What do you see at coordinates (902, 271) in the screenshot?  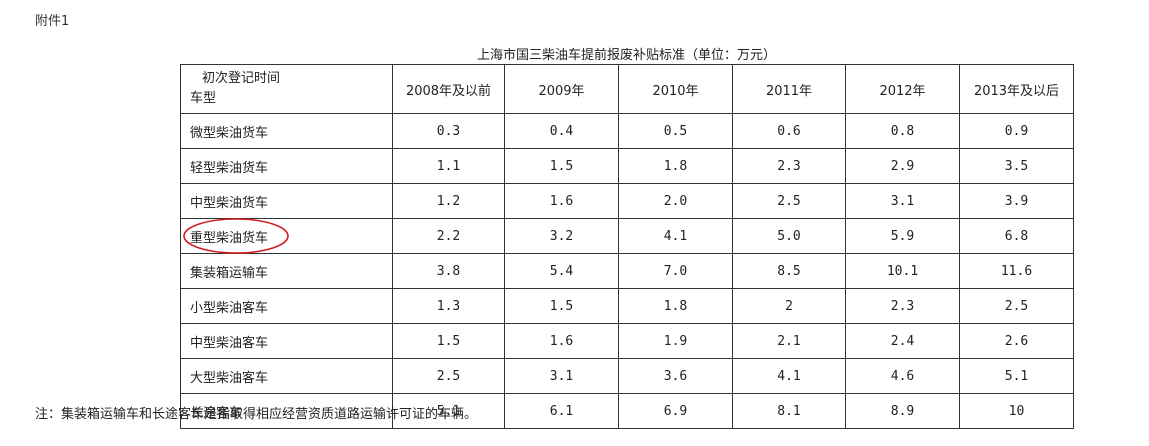 I see `value-cell: 10.1` at bounding box center [902, 271].